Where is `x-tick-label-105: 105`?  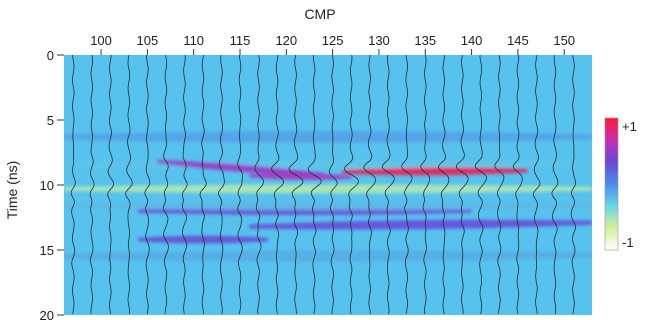 x-tick-label-105: 105 is located at coordinates (148, 40).